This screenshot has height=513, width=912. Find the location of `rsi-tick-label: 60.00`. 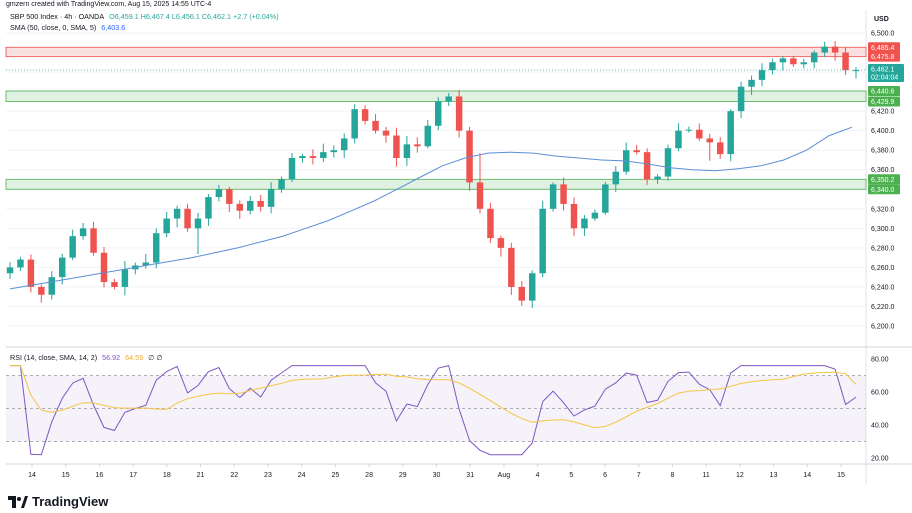

rsi-tick-label: 60.00 is located at coordinates (880, 393).